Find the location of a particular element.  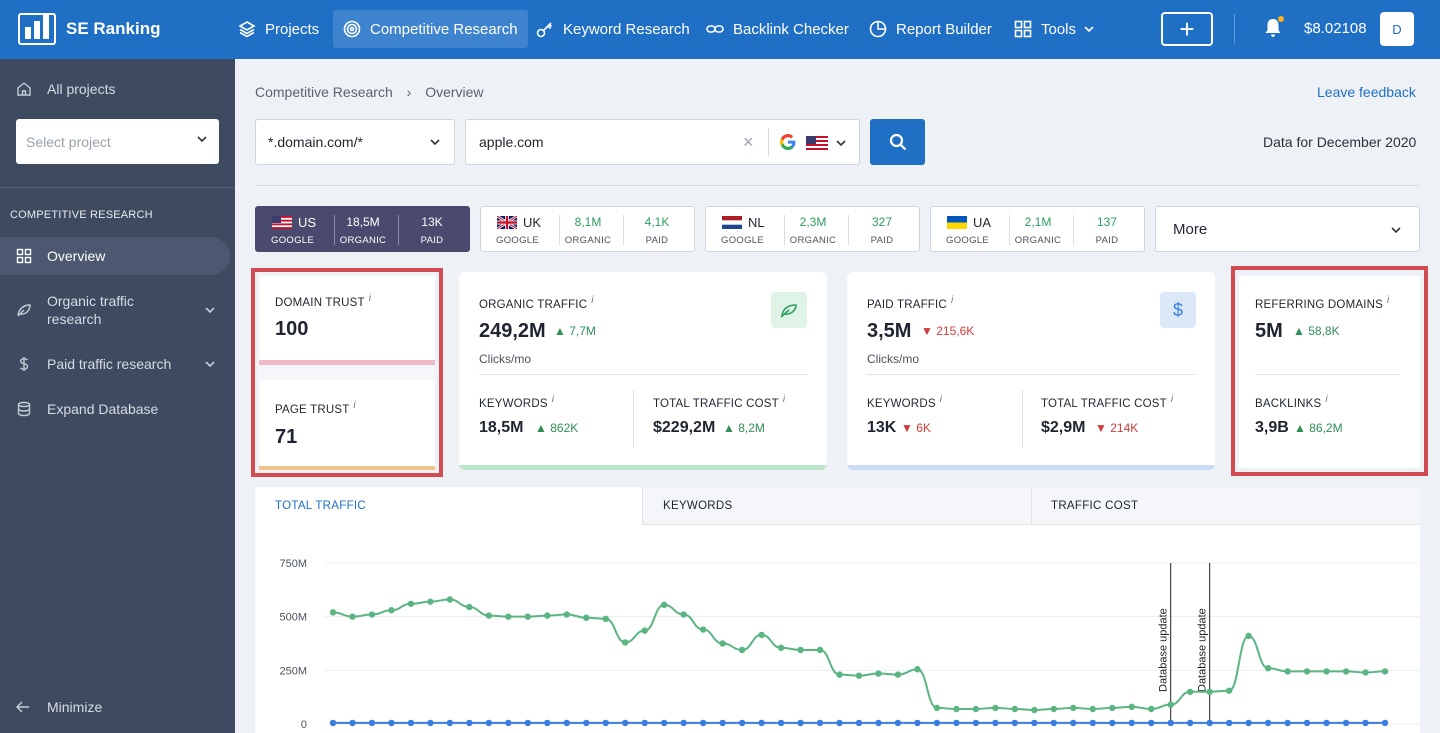

logo: SE Ranking is located at coordinates (89, 29).